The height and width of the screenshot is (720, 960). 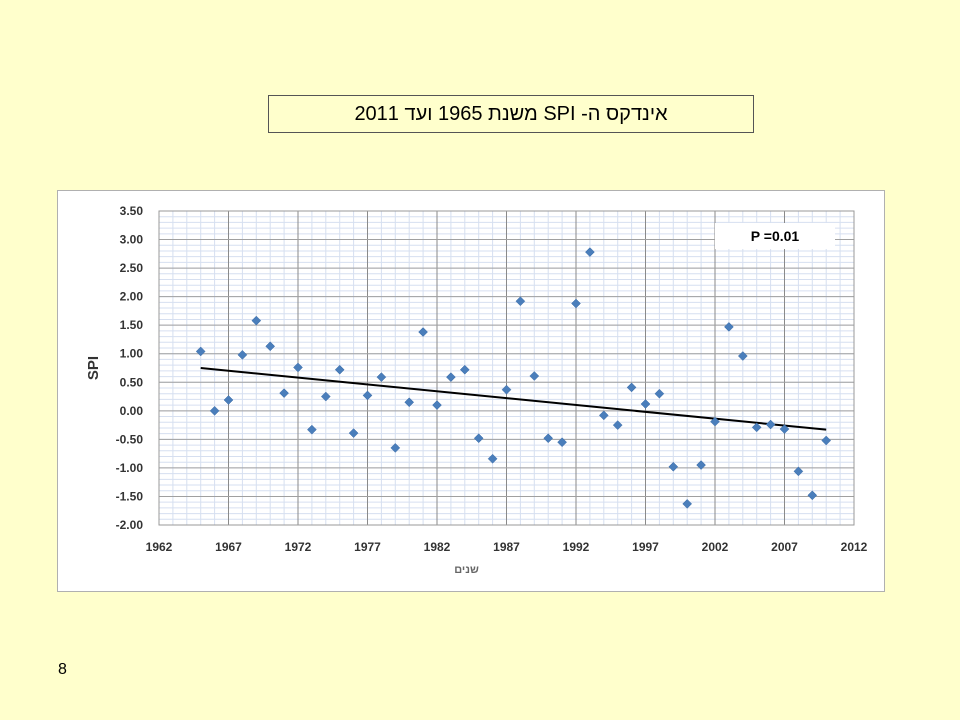 I want to click on x-tick-label: 2012, so click(x=854, y=547).